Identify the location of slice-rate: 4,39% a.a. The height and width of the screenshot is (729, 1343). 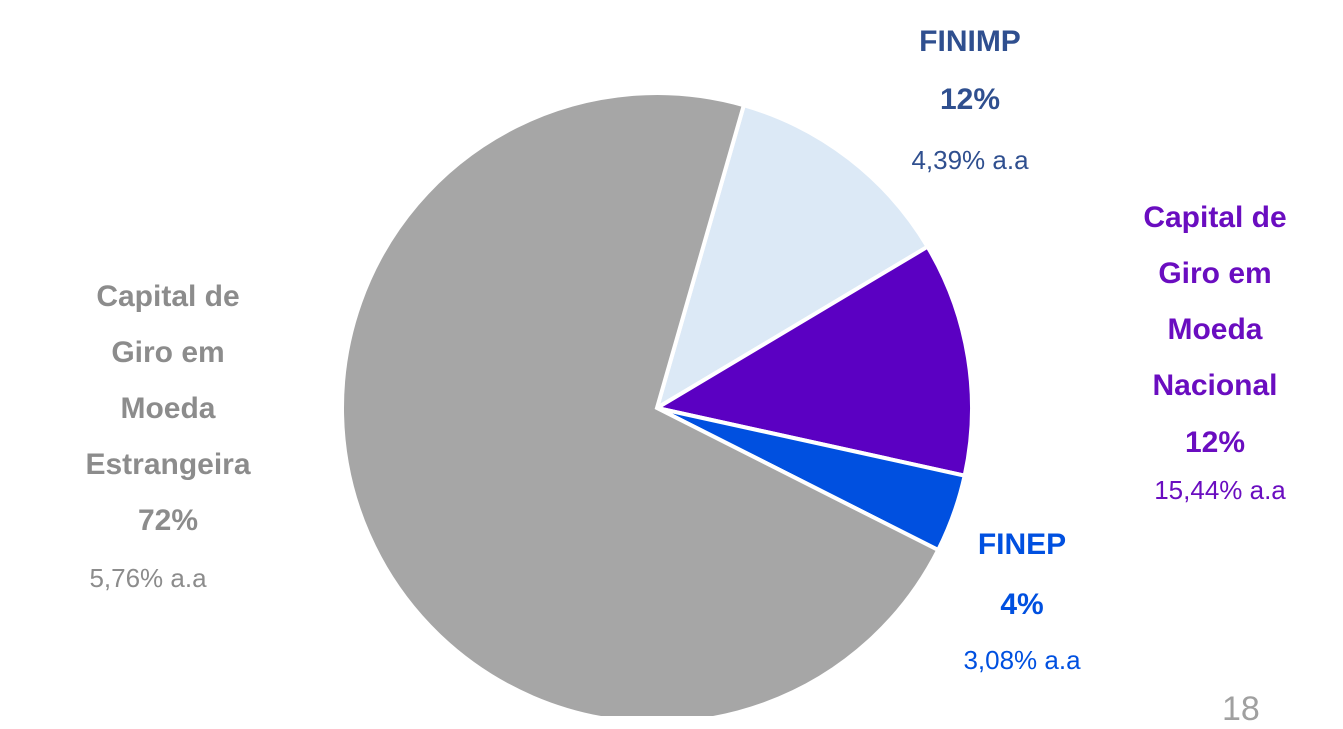
(970, 160).